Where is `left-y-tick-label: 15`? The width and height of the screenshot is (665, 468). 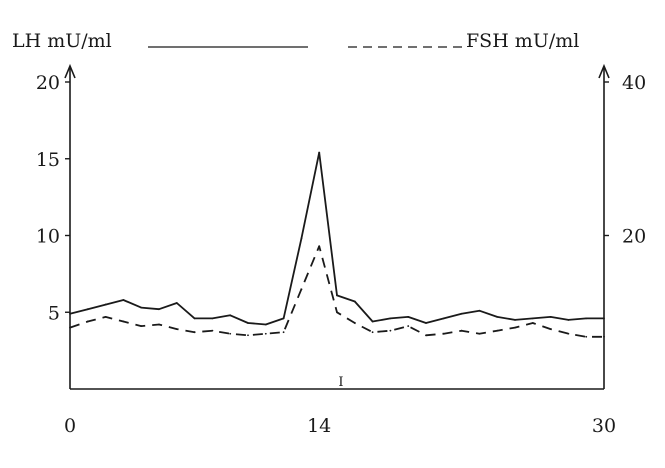 left-y-tick-label: 15 is located at coordinates (48, 160).